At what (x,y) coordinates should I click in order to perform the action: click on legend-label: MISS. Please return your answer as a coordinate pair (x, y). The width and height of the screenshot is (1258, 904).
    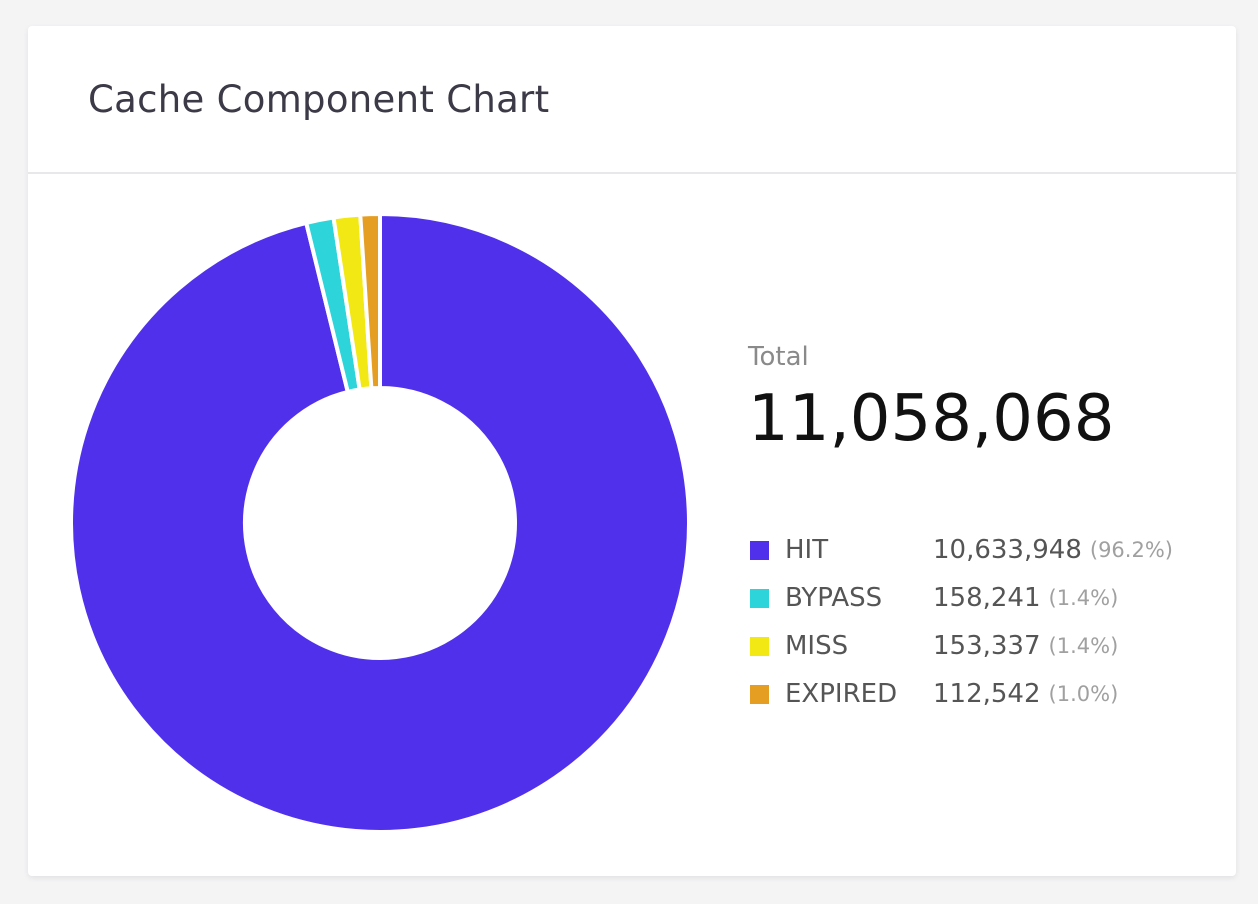
    Looking at the image, I should click on (817, 646).